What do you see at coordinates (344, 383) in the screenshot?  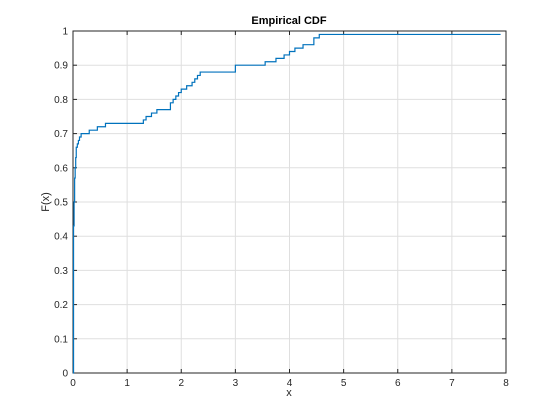 I see `x-tick-label: 5` at bounding box center [344, 383].